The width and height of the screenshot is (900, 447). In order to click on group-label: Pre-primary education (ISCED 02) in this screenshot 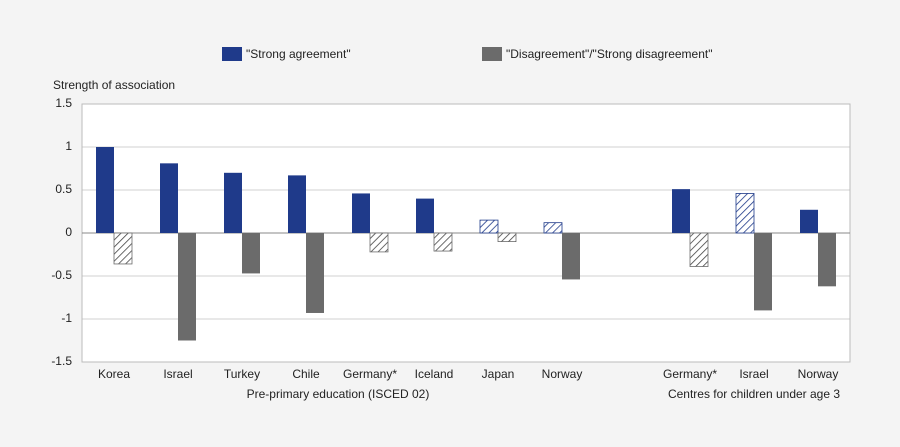, I will do `click(338, 394)`.